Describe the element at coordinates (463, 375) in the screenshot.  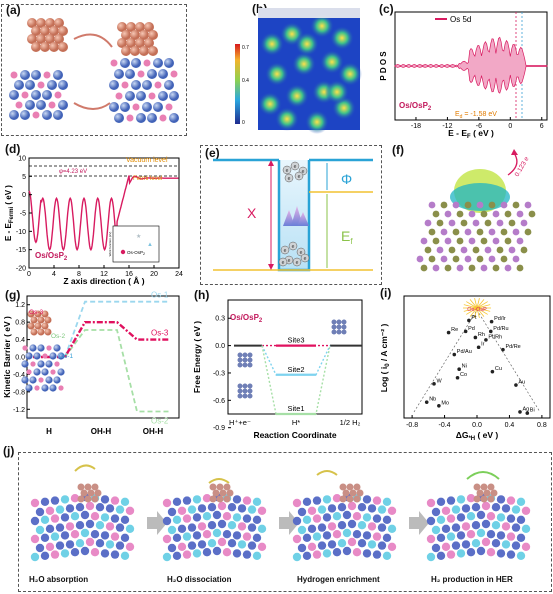
I see `point-label-Co: Co` at that location.